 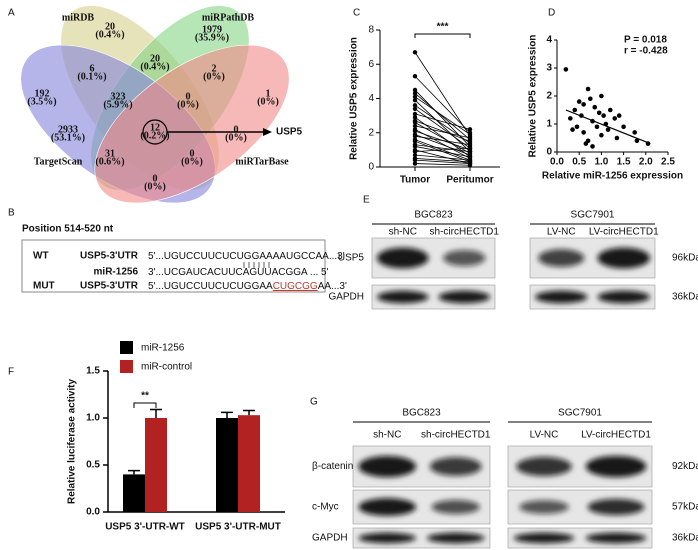 I want to click on alignment-title: Position 514-520 nt, so click(x=68, y=229).